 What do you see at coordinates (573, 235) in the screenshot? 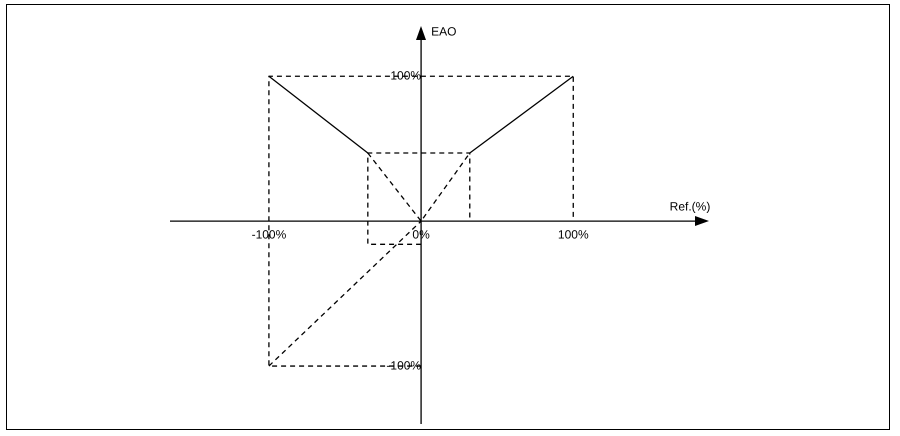
I see `x-tick-label: 100%` at bounding box center [573, 235].